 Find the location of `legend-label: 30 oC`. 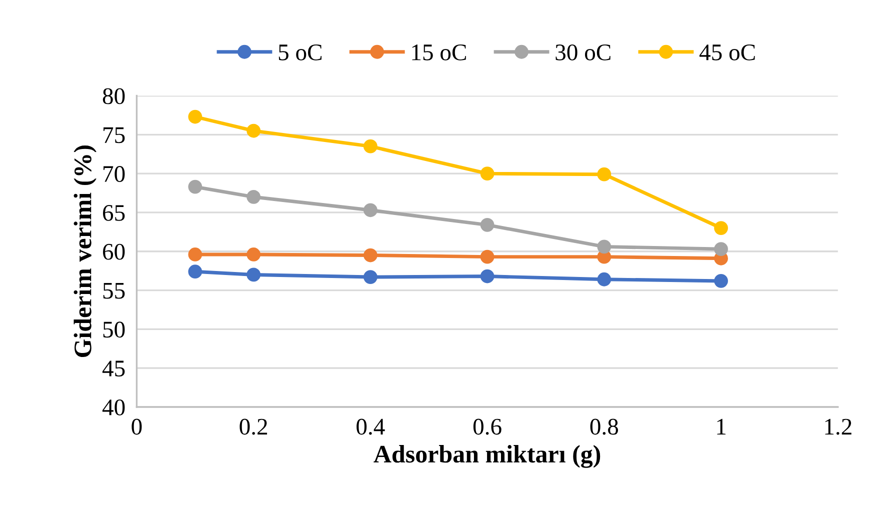

legend-label: 30 oC is located at coordinates (583, 52).